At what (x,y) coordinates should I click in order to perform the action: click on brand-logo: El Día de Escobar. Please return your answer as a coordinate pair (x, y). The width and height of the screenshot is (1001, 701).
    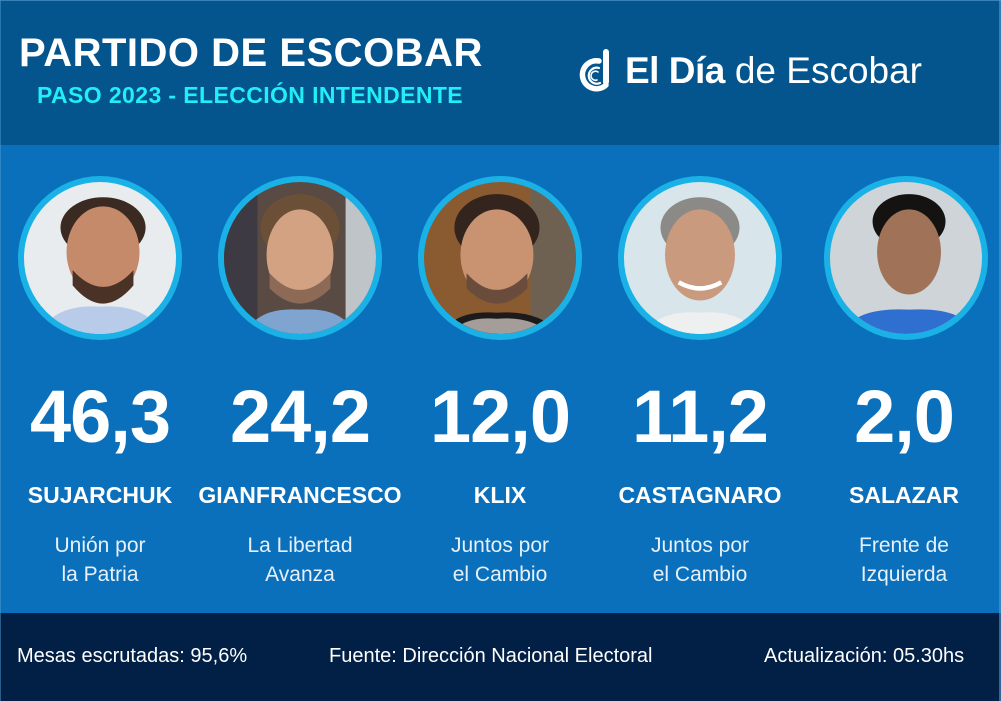
    Looking at the image, I should click on (748, 71).